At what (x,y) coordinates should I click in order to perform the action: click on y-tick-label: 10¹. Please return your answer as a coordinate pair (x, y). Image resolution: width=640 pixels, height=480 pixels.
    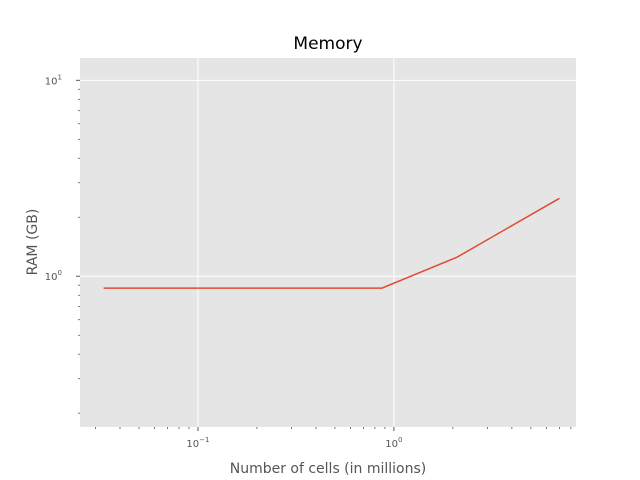
    Looking at the image, I should click on (53, 80).